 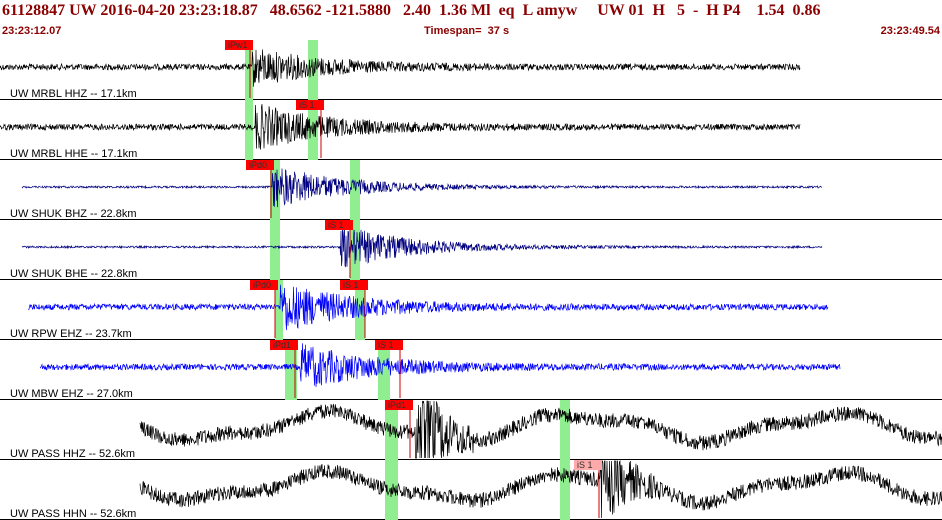 I want to click on trace-panel-1: UW MRBL HHE -- 17.1km iS 1, so click(x=471, y=130).